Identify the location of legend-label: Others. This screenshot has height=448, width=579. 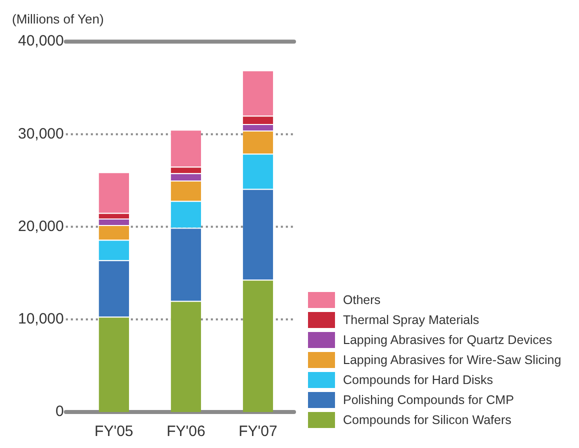
(362, 300).